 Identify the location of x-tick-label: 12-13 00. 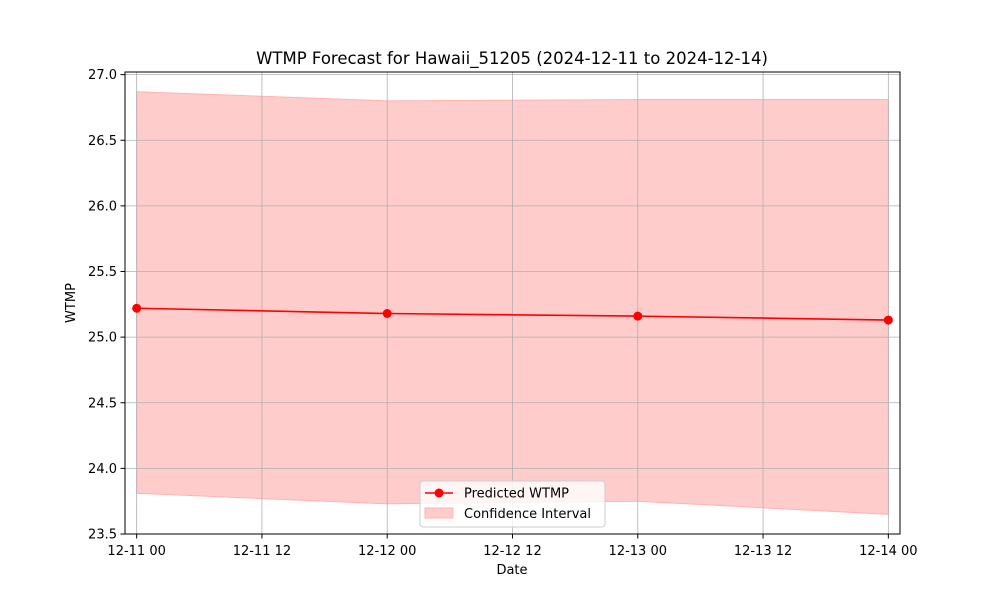
(638, 551).